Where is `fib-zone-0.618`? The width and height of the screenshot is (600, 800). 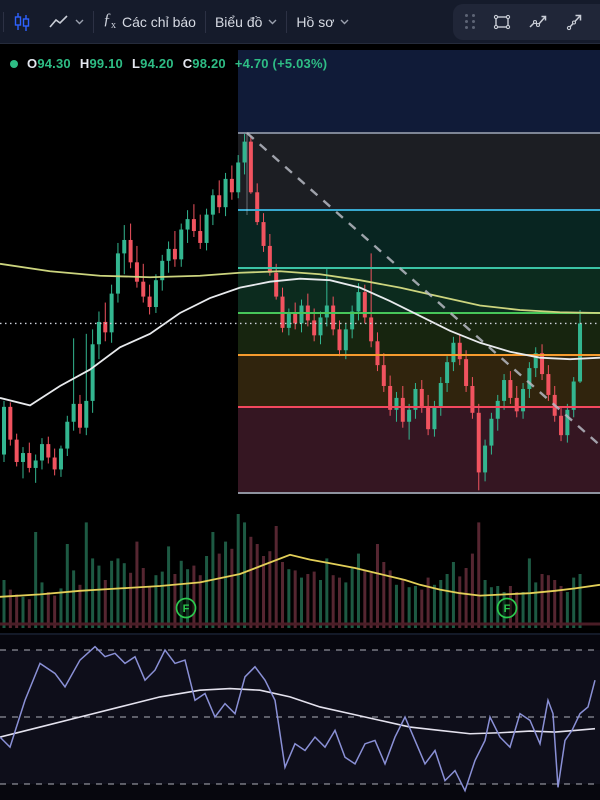 fib-zone-0.618 is located at coordinates (419, 380).